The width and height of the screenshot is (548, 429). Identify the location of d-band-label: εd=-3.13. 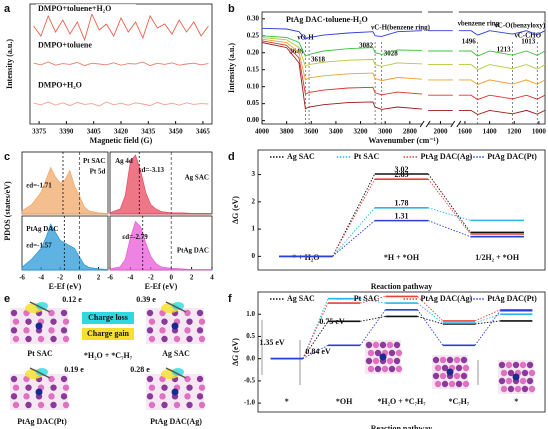
(152, 170).